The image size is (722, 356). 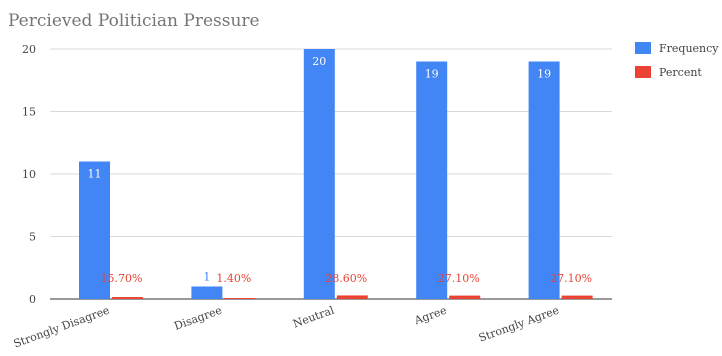 What do you see at coordinates (95, 174) in the screenshot?
I see `frequency-data-label: 11` at bounding box center [95, 174].